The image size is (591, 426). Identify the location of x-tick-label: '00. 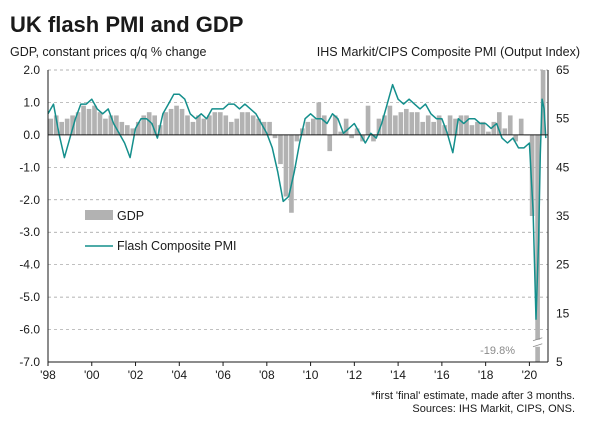
(92, 375).